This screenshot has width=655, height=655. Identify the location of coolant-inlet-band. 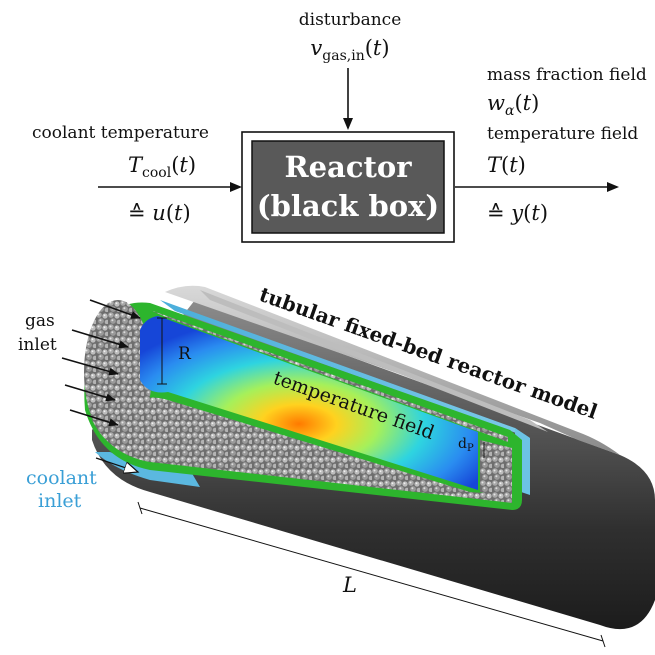
(147, 469).